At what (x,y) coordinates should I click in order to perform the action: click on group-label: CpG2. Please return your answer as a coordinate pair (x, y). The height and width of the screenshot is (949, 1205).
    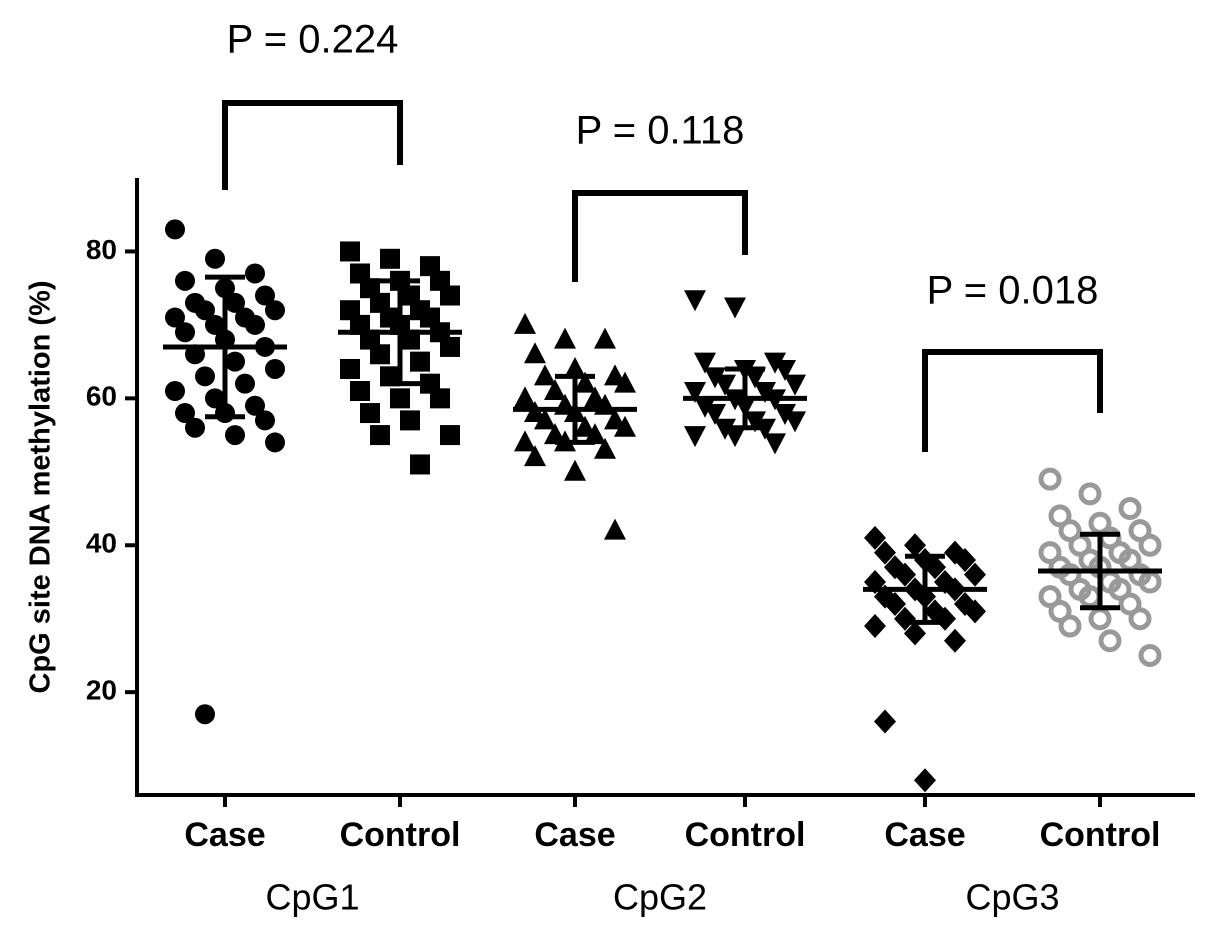
    Looking at the image, I should click on (660, 897).